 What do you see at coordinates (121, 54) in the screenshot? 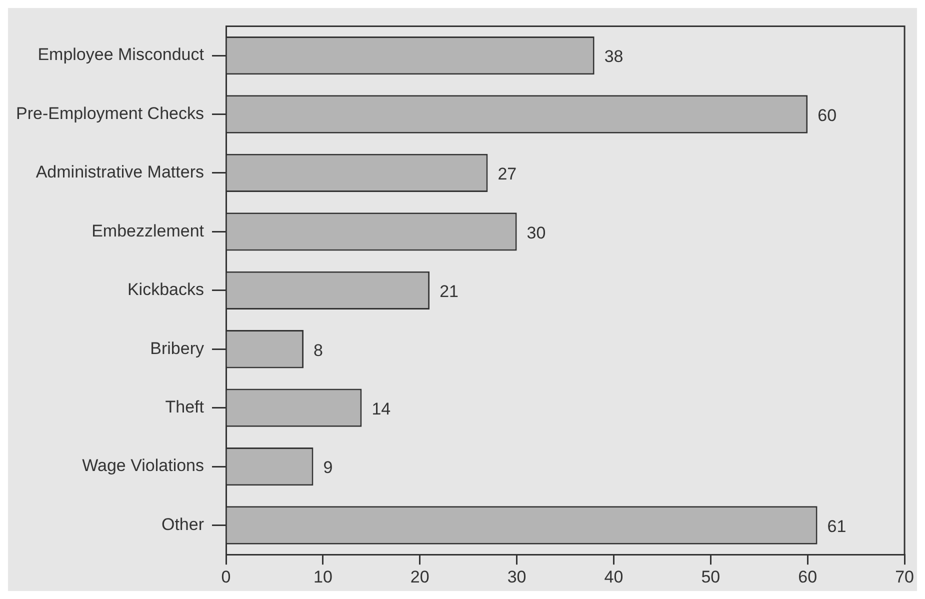
I see `y-tick-label: Employee Misconduct` at bounding box center [121, 54].